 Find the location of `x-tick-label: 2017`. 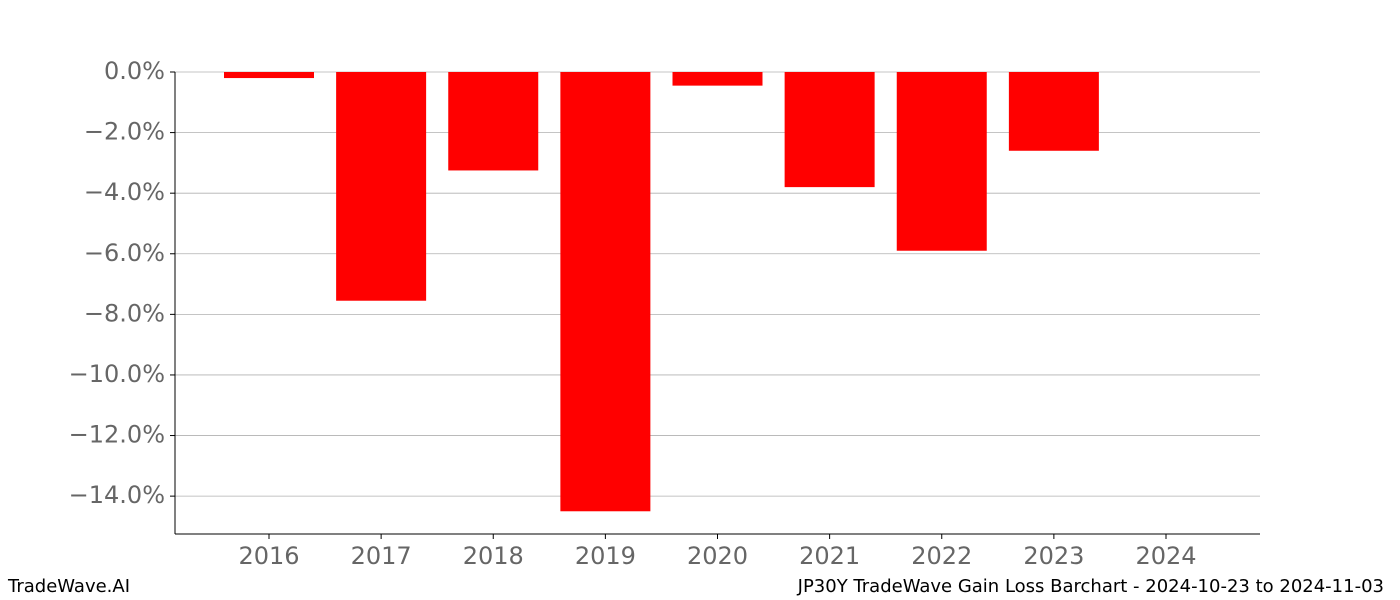

x-tick-label: 2017 is located at coordinates (381, 556).